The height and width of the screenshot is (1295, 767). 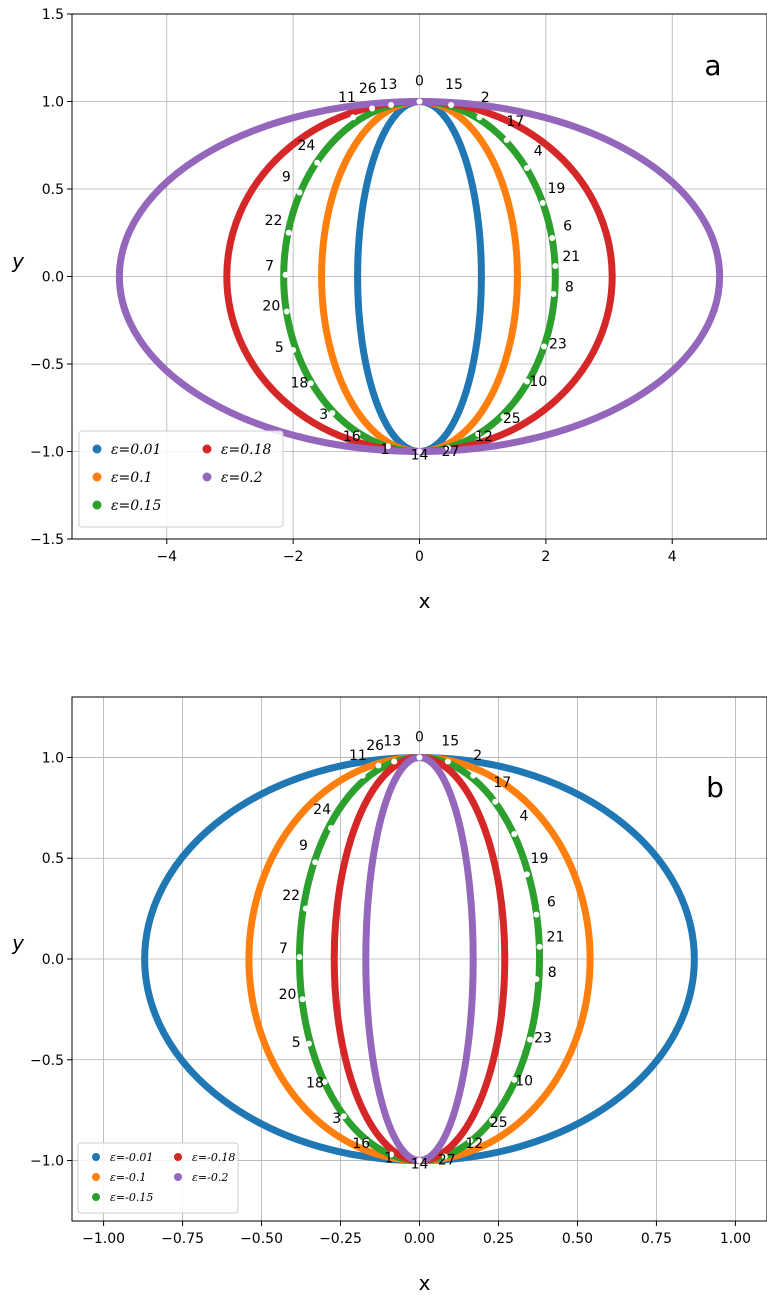 What do you see at coordinates (712, 65) in the screenshot?
I see `panel-label: a` at bounding box center [712, 65].